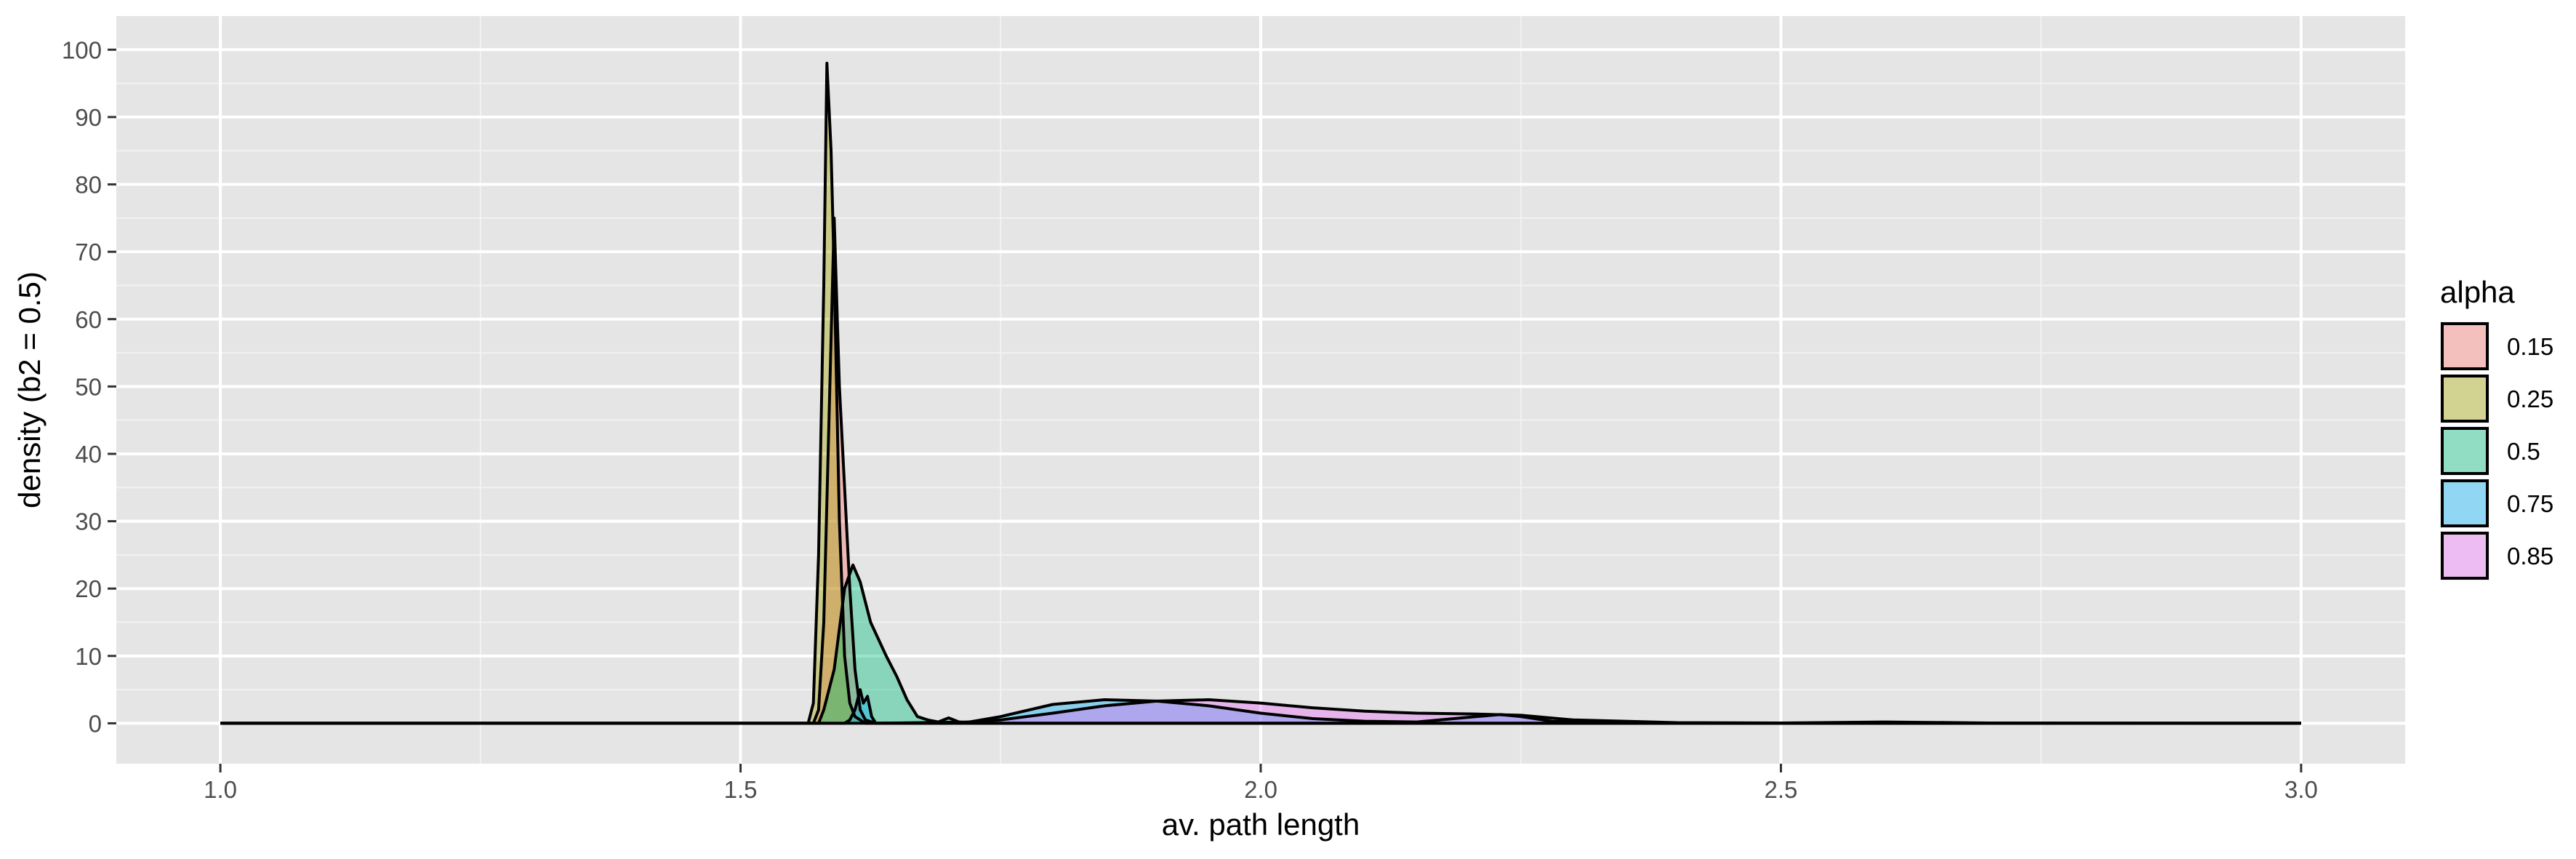 This screenshot has width=2576, height=859. I want to click on y-tick-label: 50, so click(88, 386).